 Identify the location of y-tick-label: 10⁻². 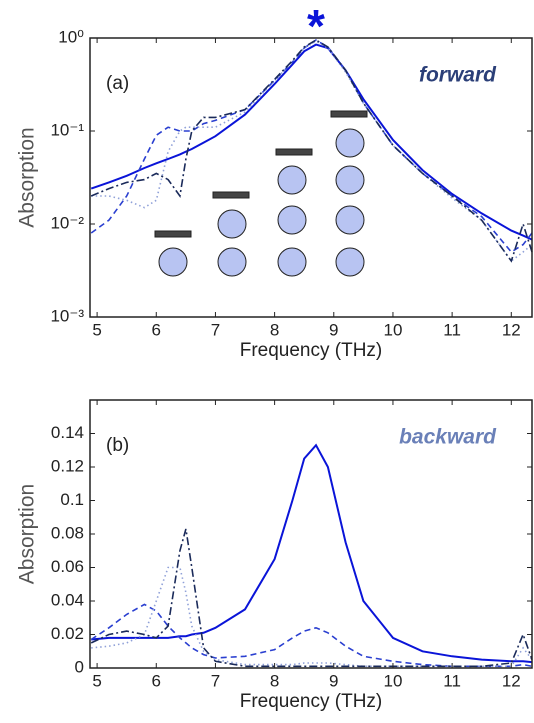
(67, 222).